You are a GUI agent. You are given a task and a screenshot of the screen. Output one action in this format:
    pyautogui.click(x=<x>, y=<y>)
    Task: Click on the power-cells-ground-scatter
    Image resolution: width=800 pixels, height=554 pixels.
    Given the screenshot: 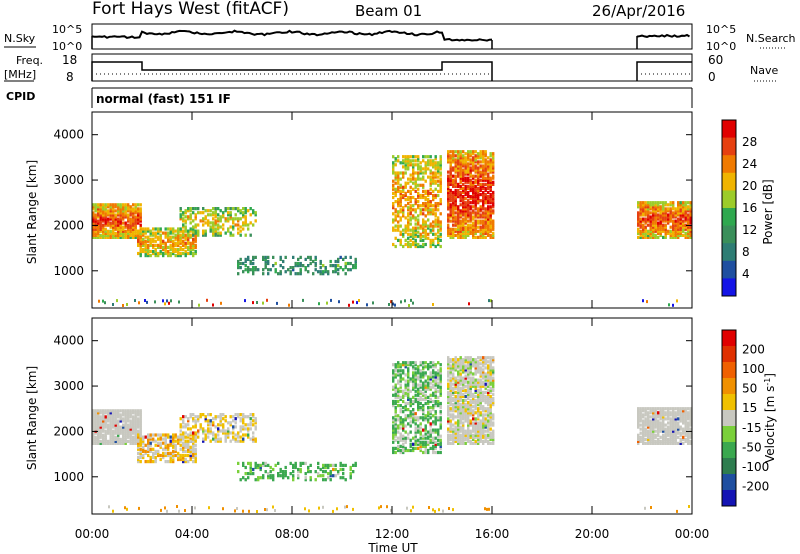 What is the action you would take?
    pyautogui.click(x=145, y=300)
    